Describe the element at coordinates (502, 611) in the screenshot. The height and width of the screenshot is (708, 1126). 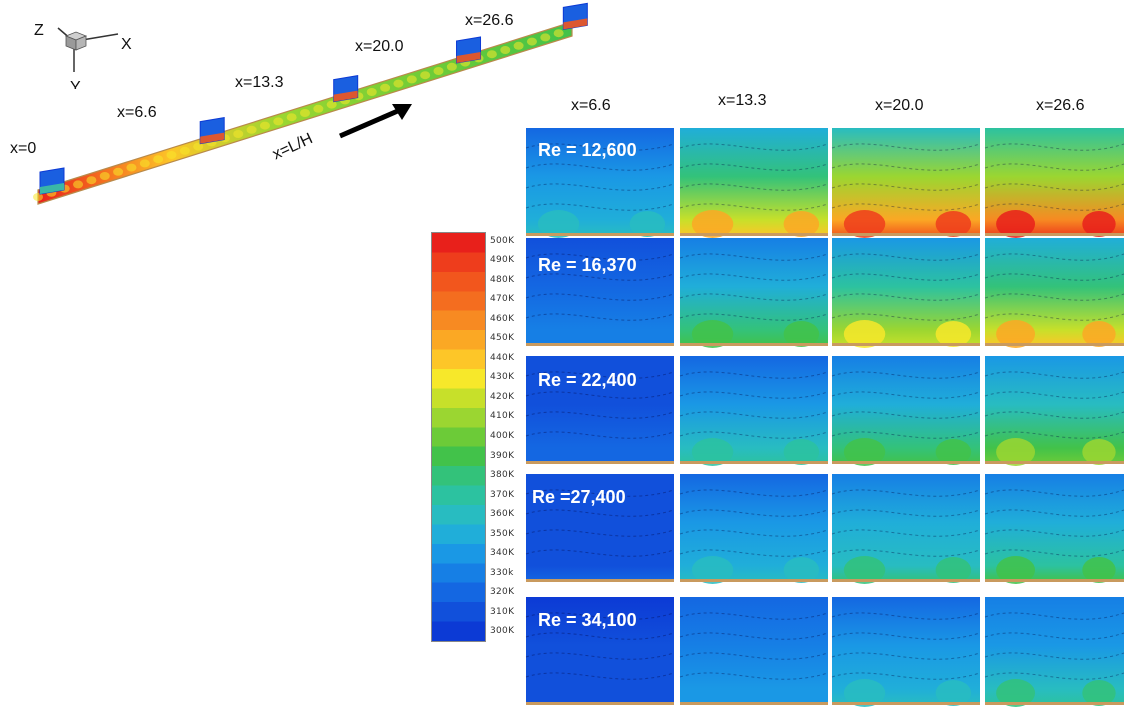
I see `colorbar-tick-label: 310K` at that location.